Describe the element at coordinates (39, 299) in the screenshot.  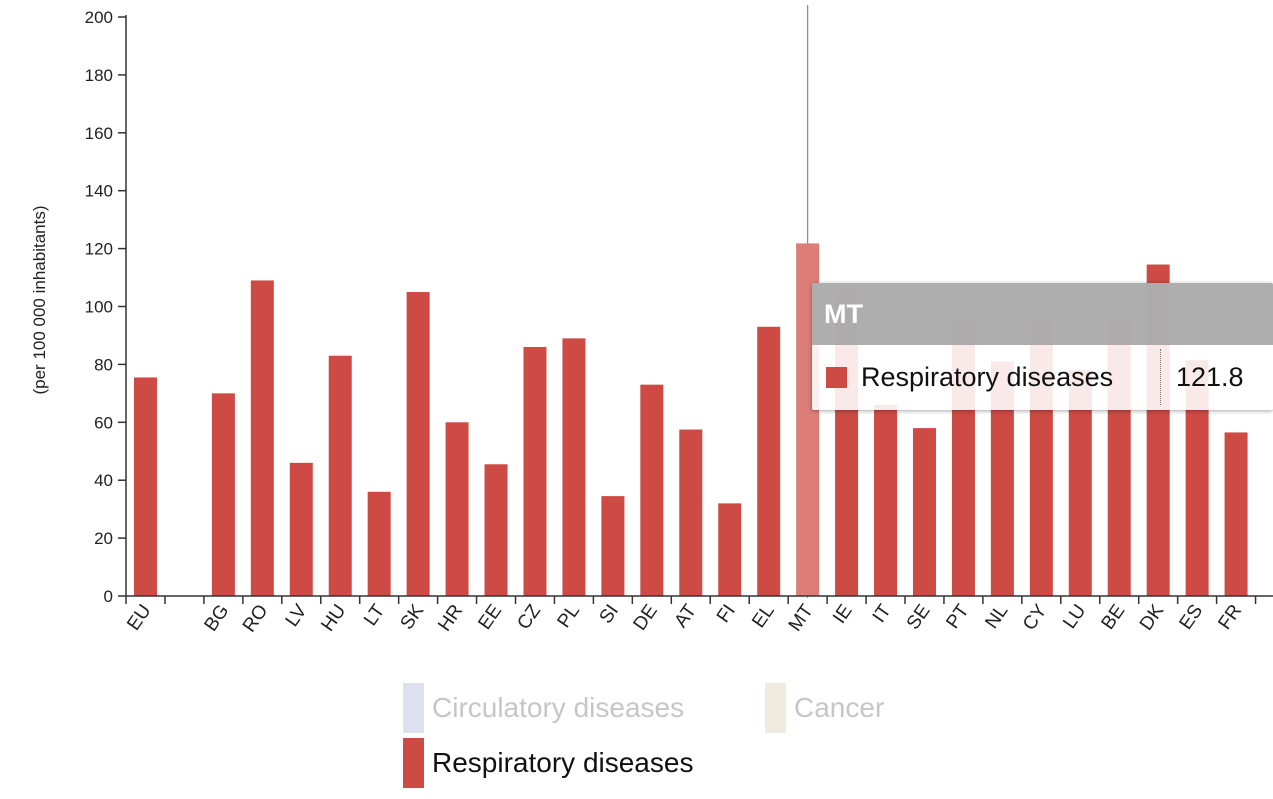
I see `y-axis-label: (per 100 000 inhabitants)` at that location.